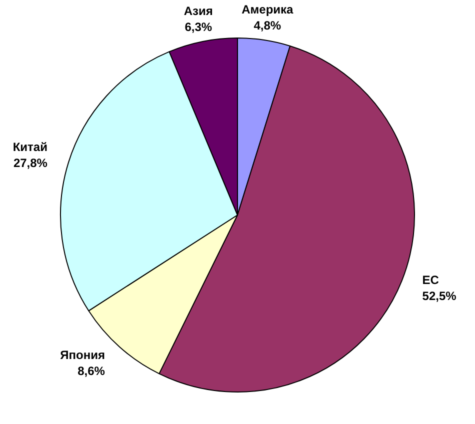 The height and width of the screenshot is (424, 475). Describe the element at coordinates (30, 147) in the screenshot. I see `slice-label: Китай` at that location.